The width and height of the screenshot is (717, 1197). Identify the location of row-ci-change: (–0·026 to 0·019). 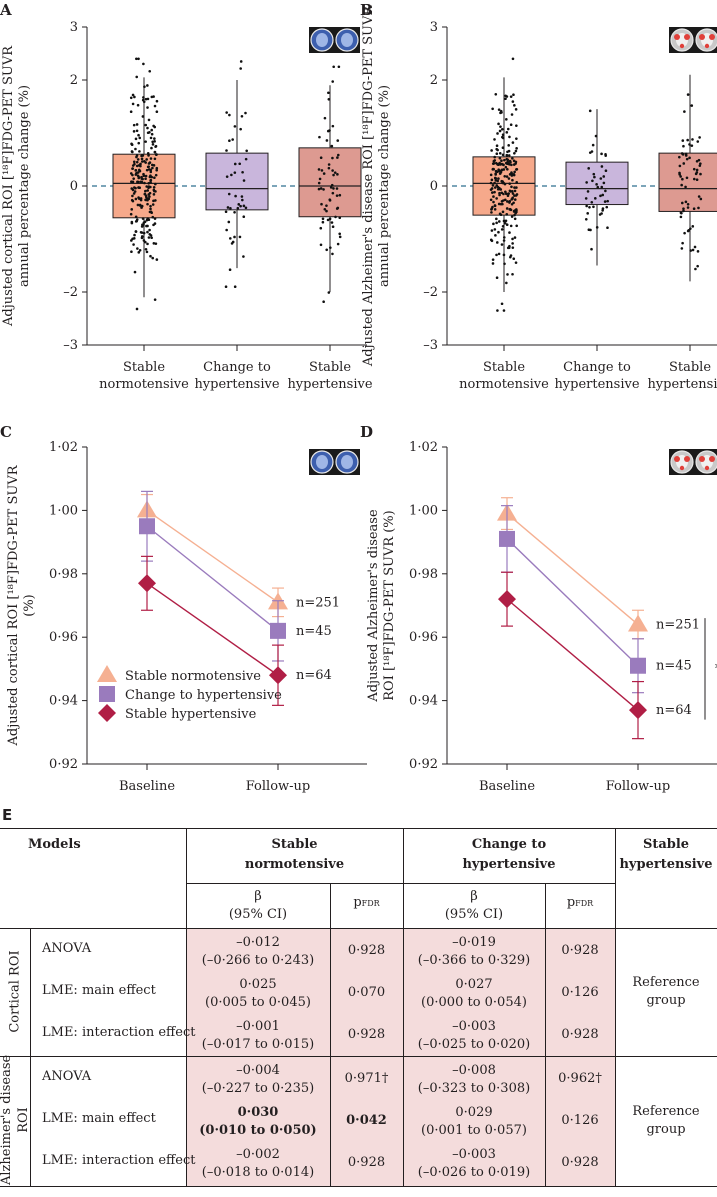
(474, 1172).